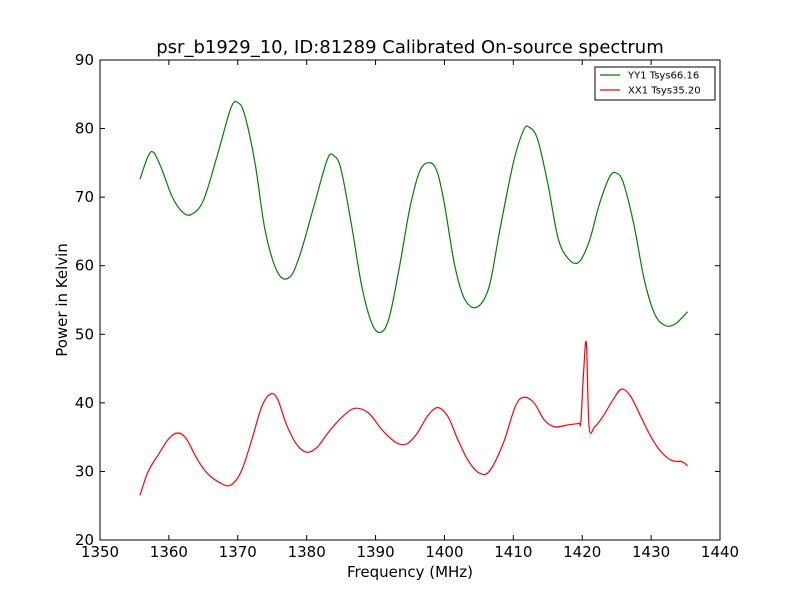 This screenshot has width=800, height=600. What do you see at coordinates (664, 91) in the screenshot?
I see `legend-label: XX1 Tsys35.20` at bounding box center [664, 91].